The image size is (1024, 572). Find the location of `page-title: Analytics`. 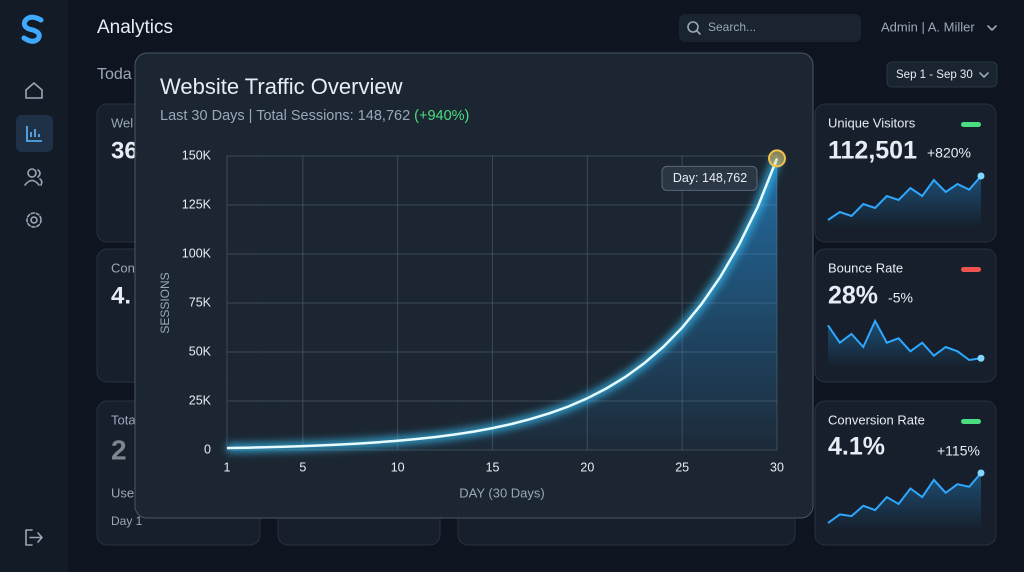

page-title: Analytics is located at coordinates (135, 27).